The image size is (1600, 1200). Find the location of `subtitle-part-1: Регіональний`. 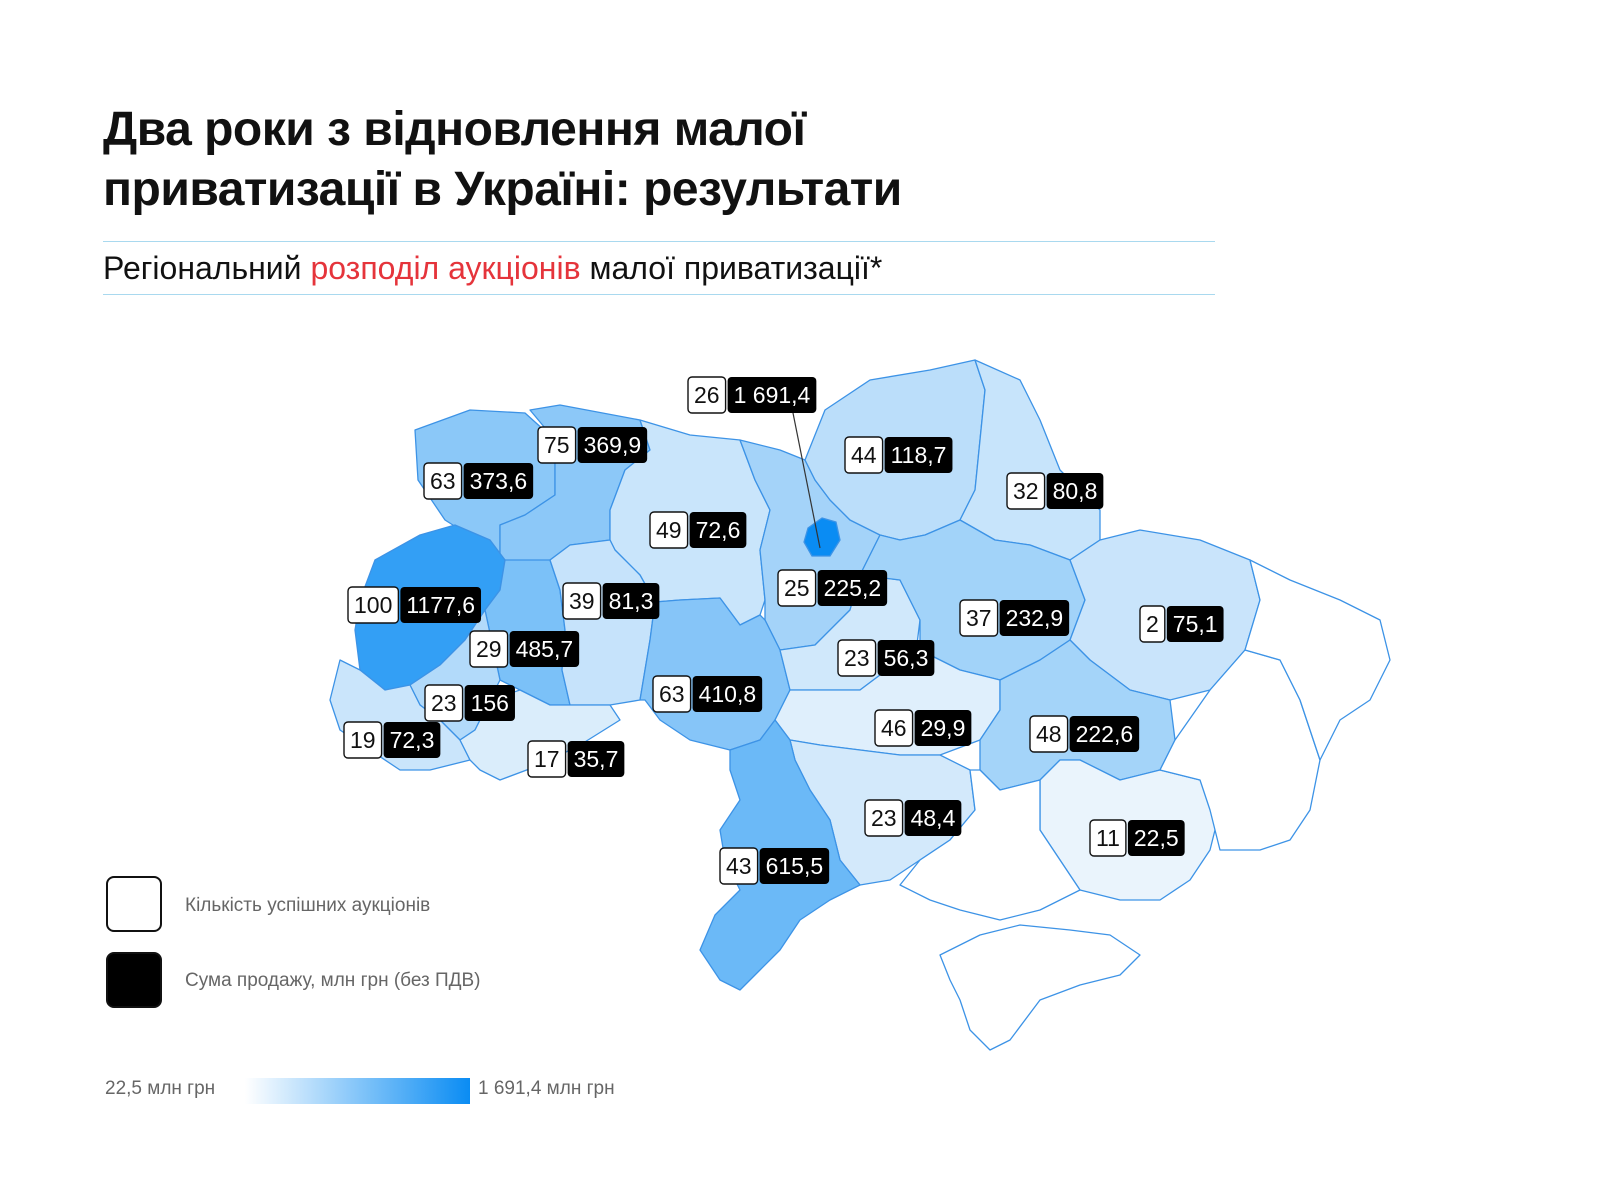

subtitle-part-1: Регіональний is located at coordinates (207, 268).